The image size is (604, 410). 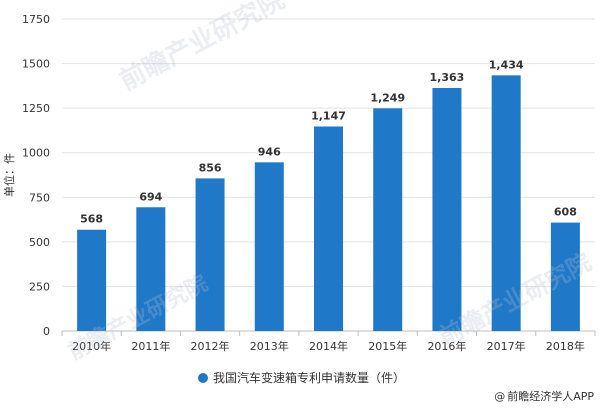 What do you see at coordinates (328, 116) in the screenshot?
I see `bar-value-label: 1,147` at bounding box center [328, 116].